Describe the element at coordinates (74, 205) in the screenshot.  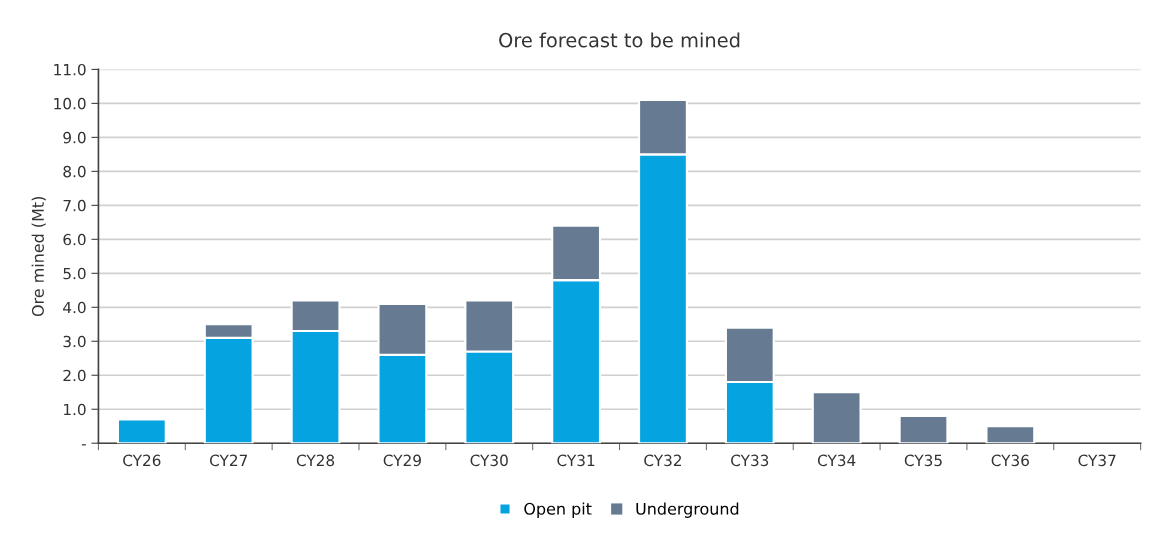
I see `y-tick-label: 7.0` at that location.